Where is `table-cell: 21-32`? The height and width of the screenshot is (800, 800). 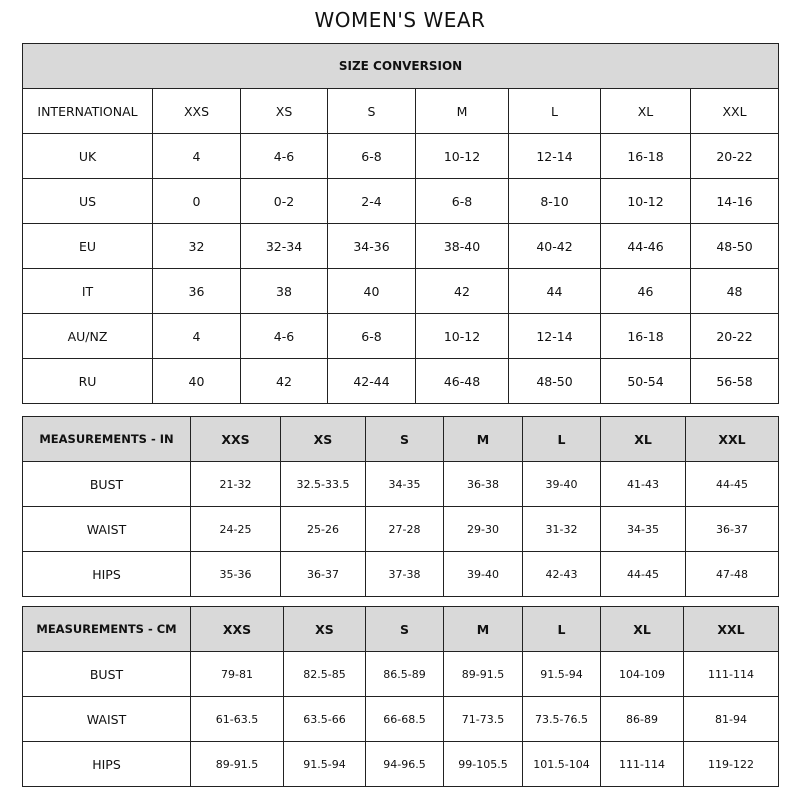
table-cell: 21-32 is located at coordinates (235, 484).